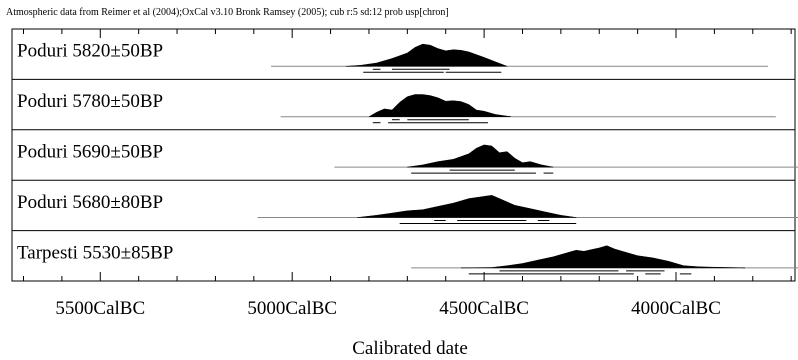 This screenshot has height=360, width=798. What do you see at coordinates (484, 308) in the screenshot?
I see `x-tick-label: 4500CalBC` at bounding box center [484, 308].